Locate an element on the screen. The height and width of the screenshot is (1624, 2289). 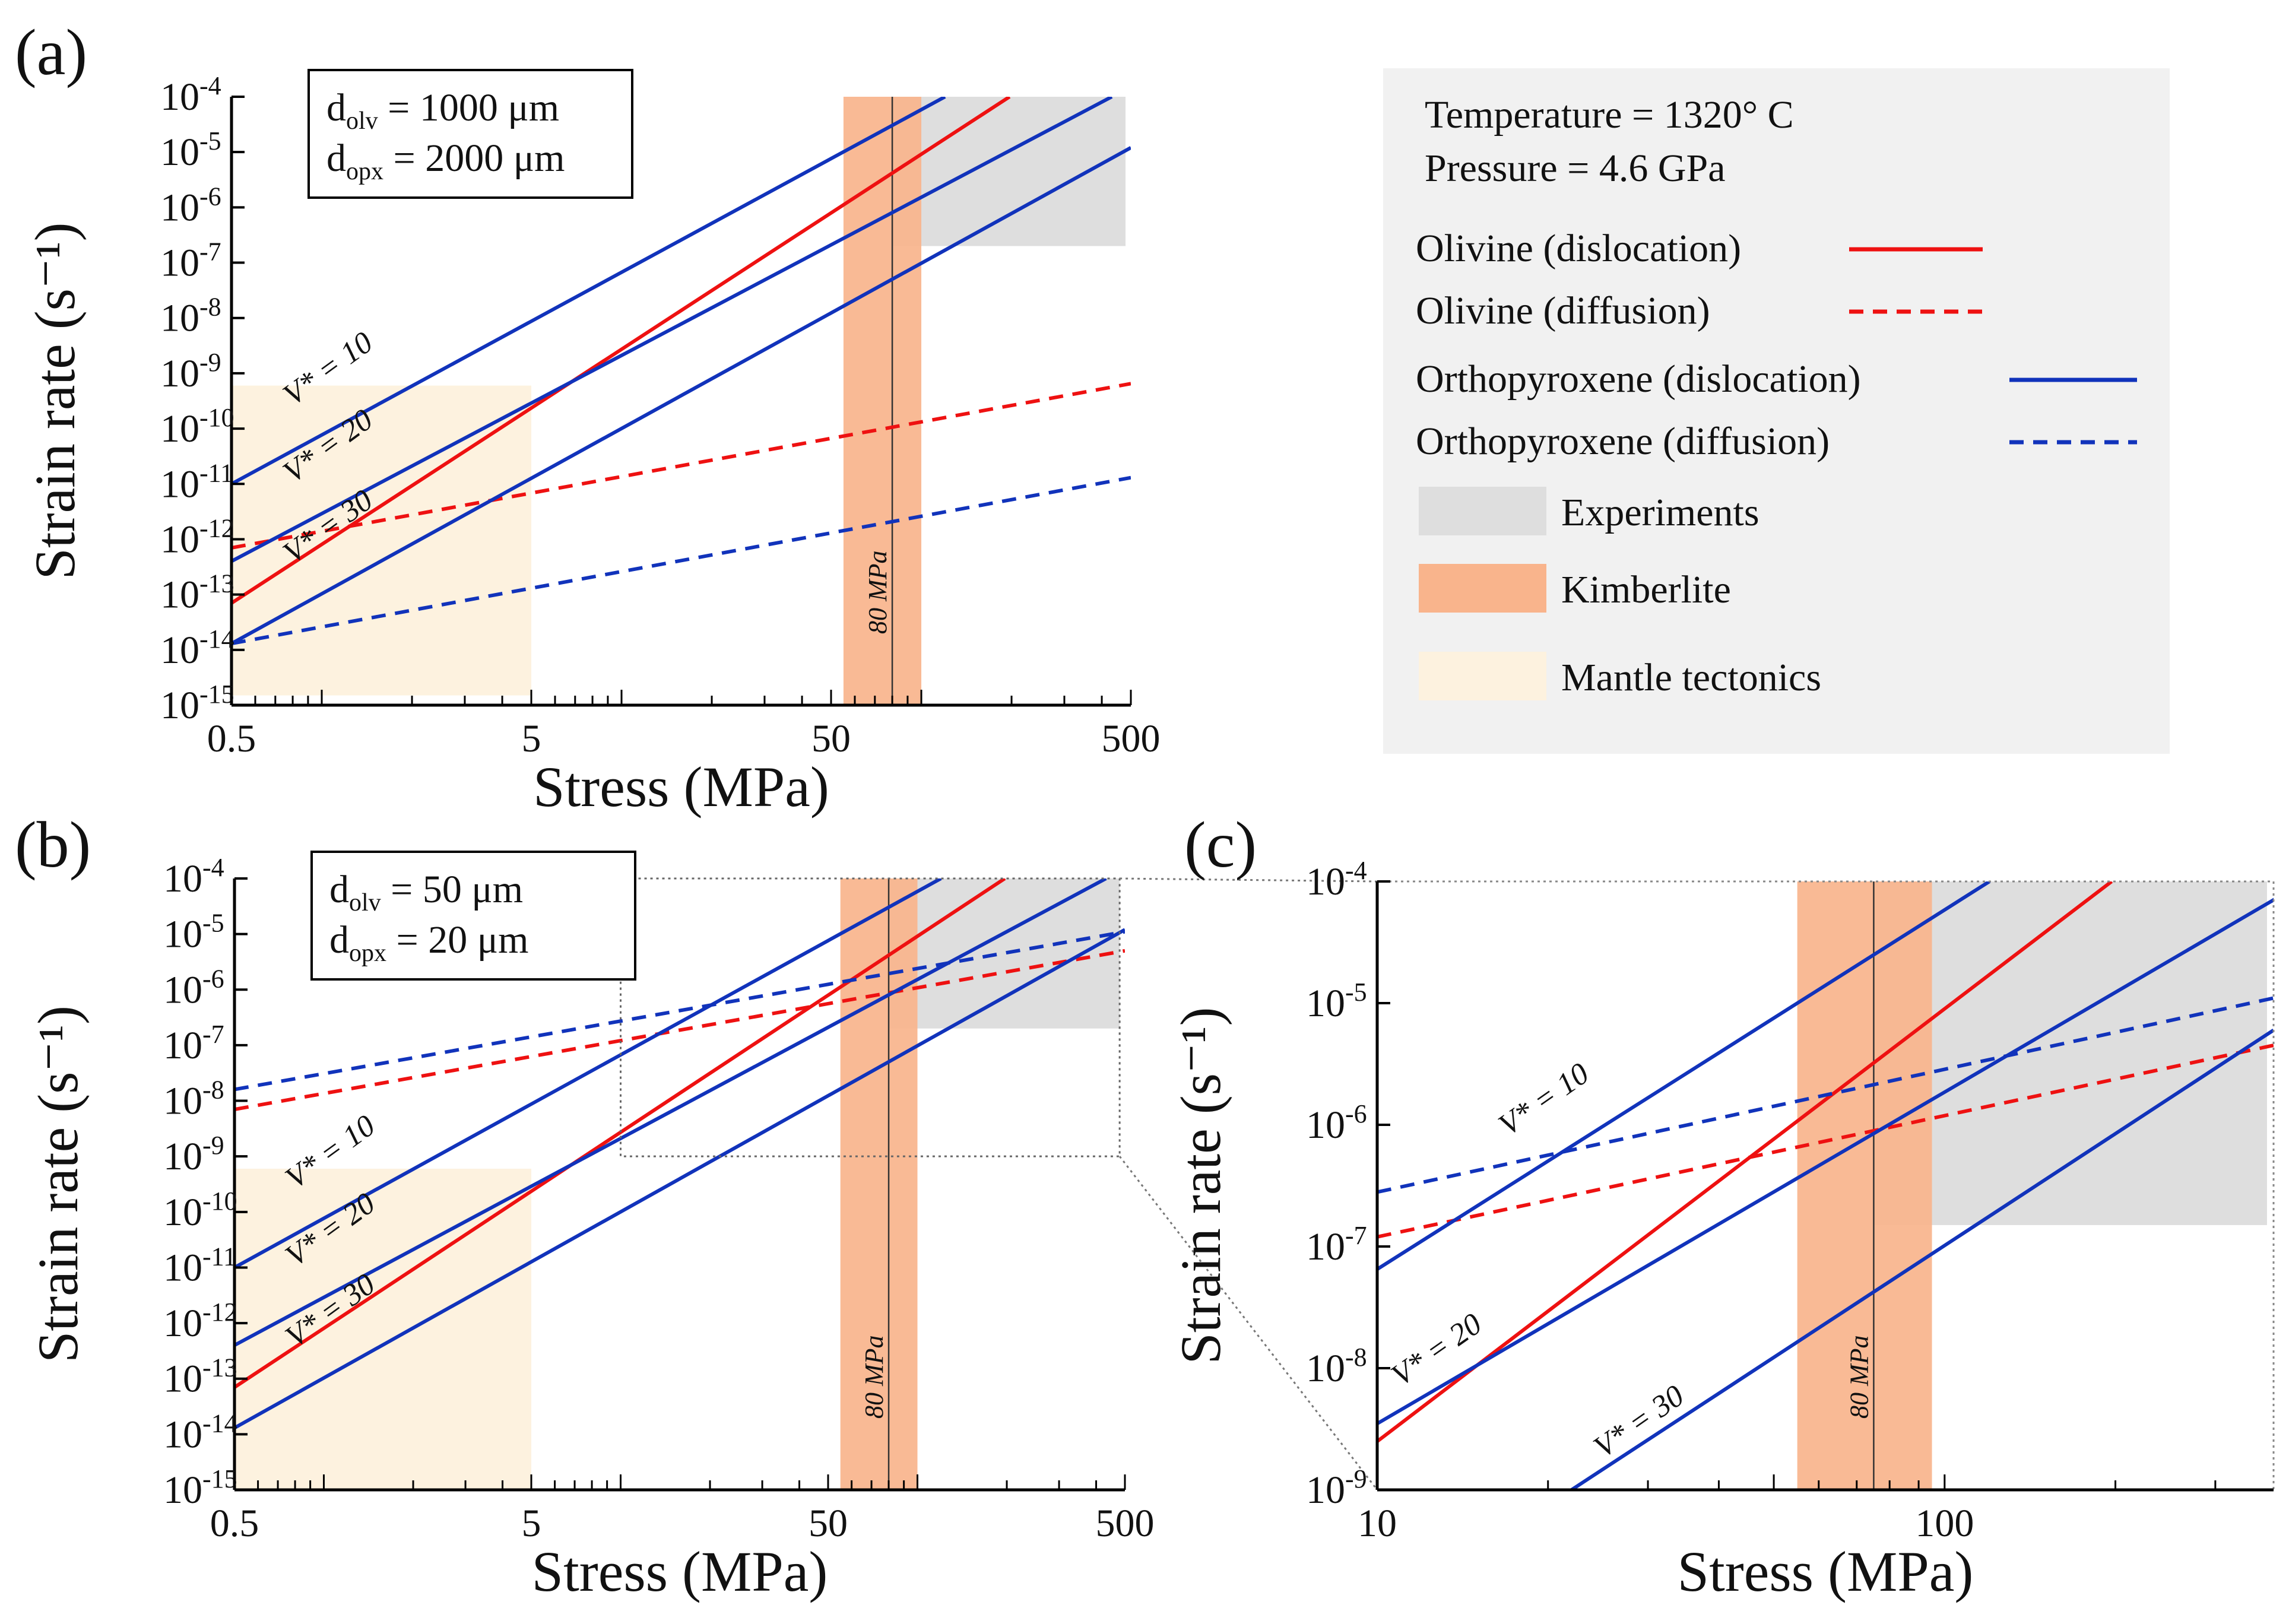
panel-letter: (a) is located at coordinates (51, 52).